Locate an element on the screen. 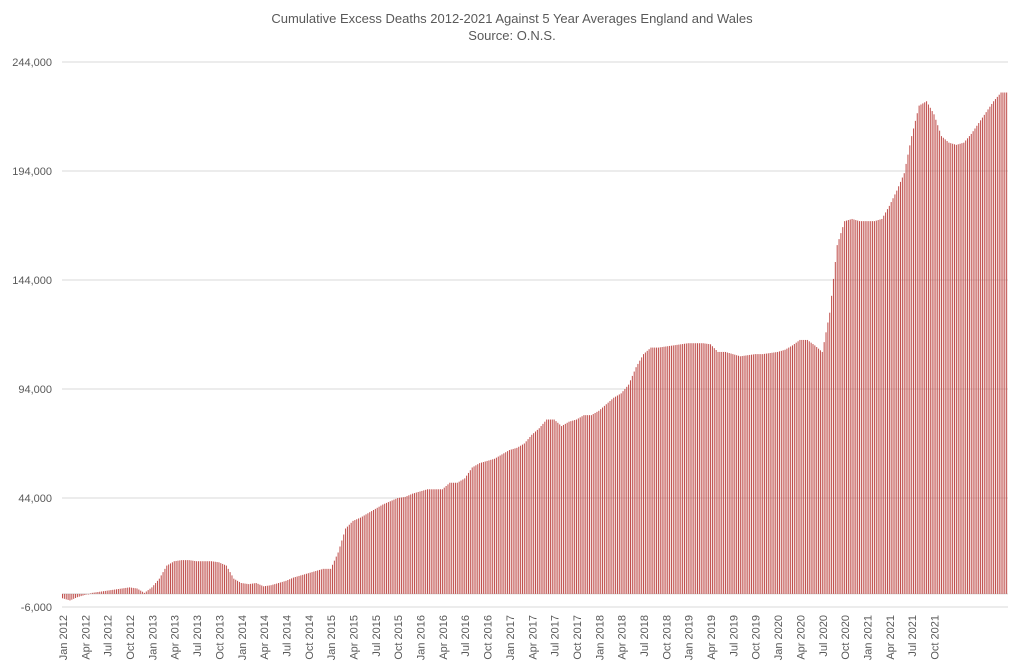 This screenshot has height=663, width=1024. x-tick-label: Jul 2017 is located at coordinates (556, 636).